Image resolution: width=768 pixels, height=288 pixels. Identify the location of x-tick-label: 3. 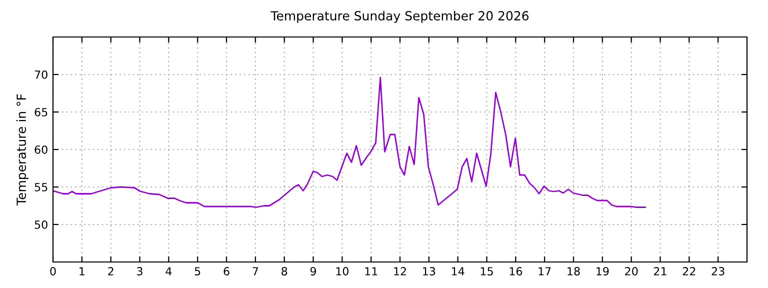
(139, 271).